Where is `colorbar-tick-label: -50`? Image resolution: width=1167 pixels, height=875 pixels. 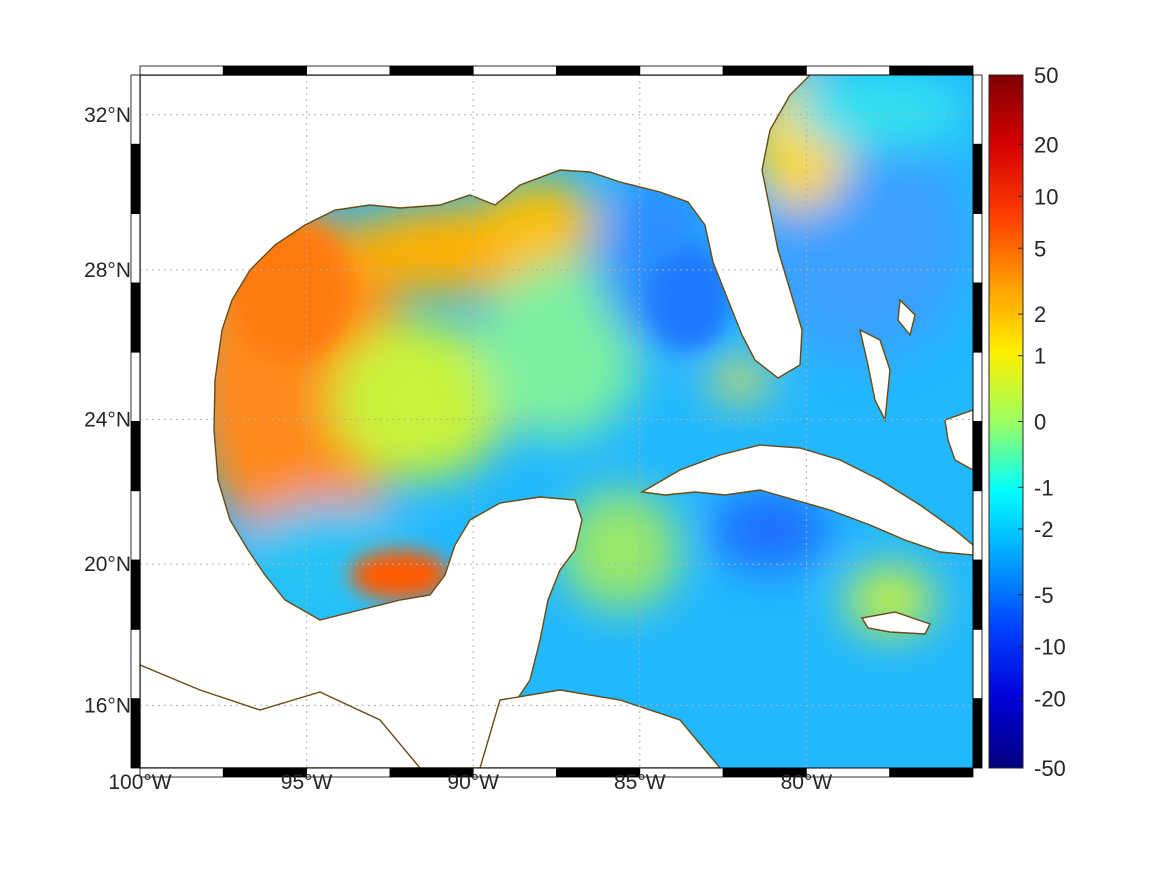 colorbar-tick-label: -50 is located at coordinates (1050, 768).